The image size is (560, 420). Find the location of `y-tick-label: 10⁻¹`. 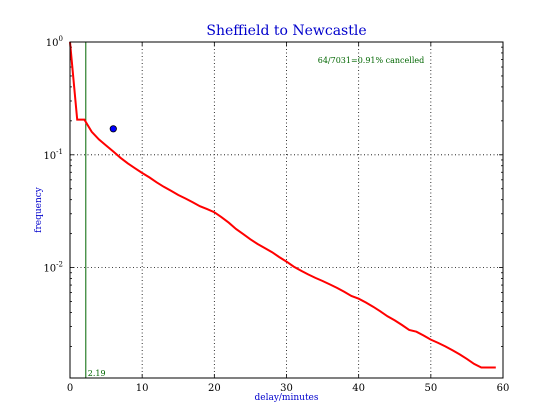

y-tick-label: 10⁻¹ is located at coordinates (53, 155).